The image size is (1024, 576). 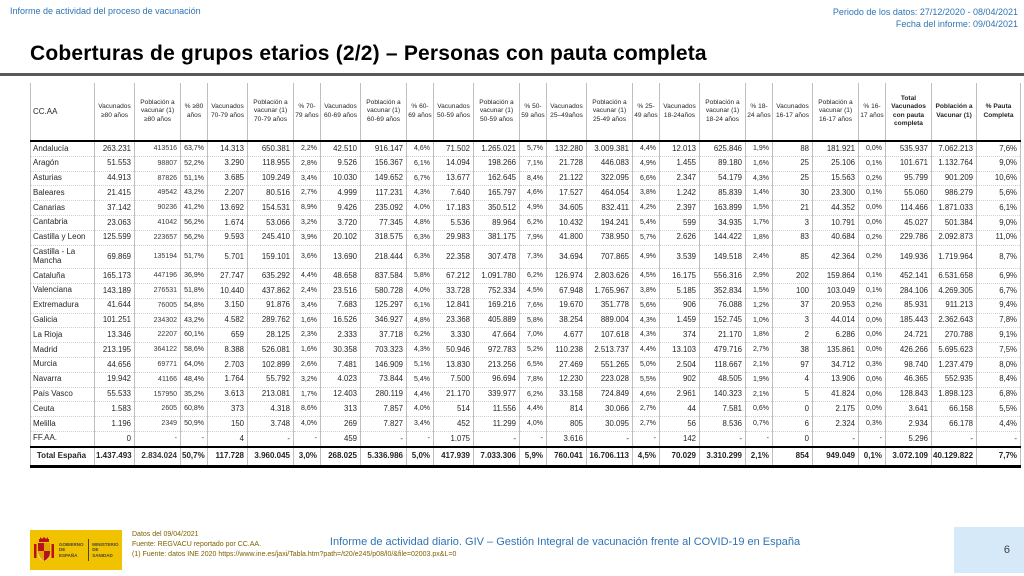 I want to click on column-header: % Pauta Completa, so click(x=998, y=112).